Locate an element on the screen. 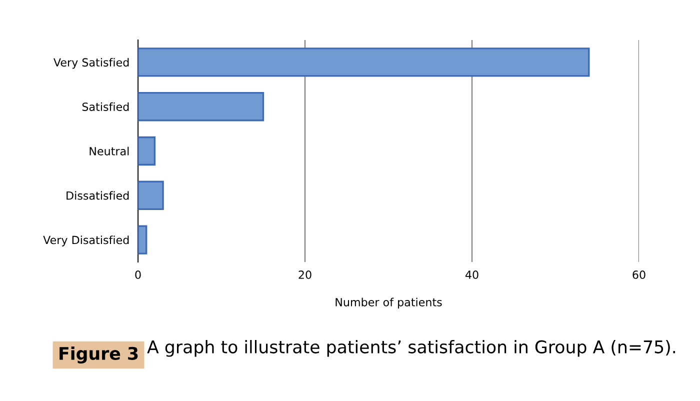 The image size is (700, 401). y-tick-label: Neutral is located at coordinates (109, 151).